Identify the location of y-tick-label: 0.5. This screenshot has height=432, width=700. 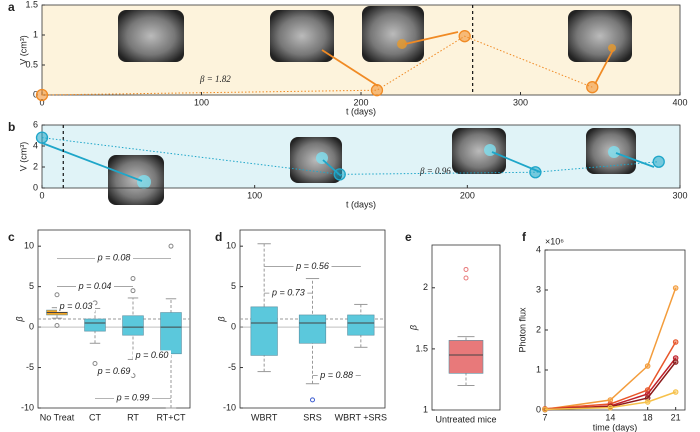
(31, 64).